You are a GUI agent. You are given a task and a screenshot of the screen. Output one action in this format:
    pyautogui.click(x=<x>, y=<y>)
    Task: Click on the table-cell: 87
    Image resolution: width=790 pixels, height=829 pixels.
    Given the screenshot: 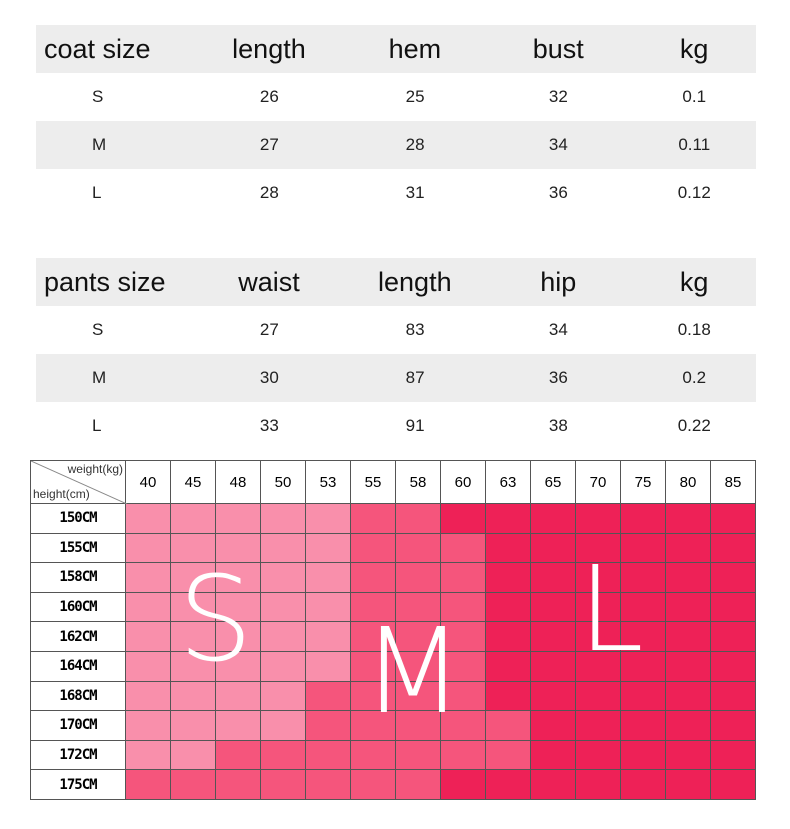 What is the action you would take?
    pyautogui.click(x=415, y=377)
    